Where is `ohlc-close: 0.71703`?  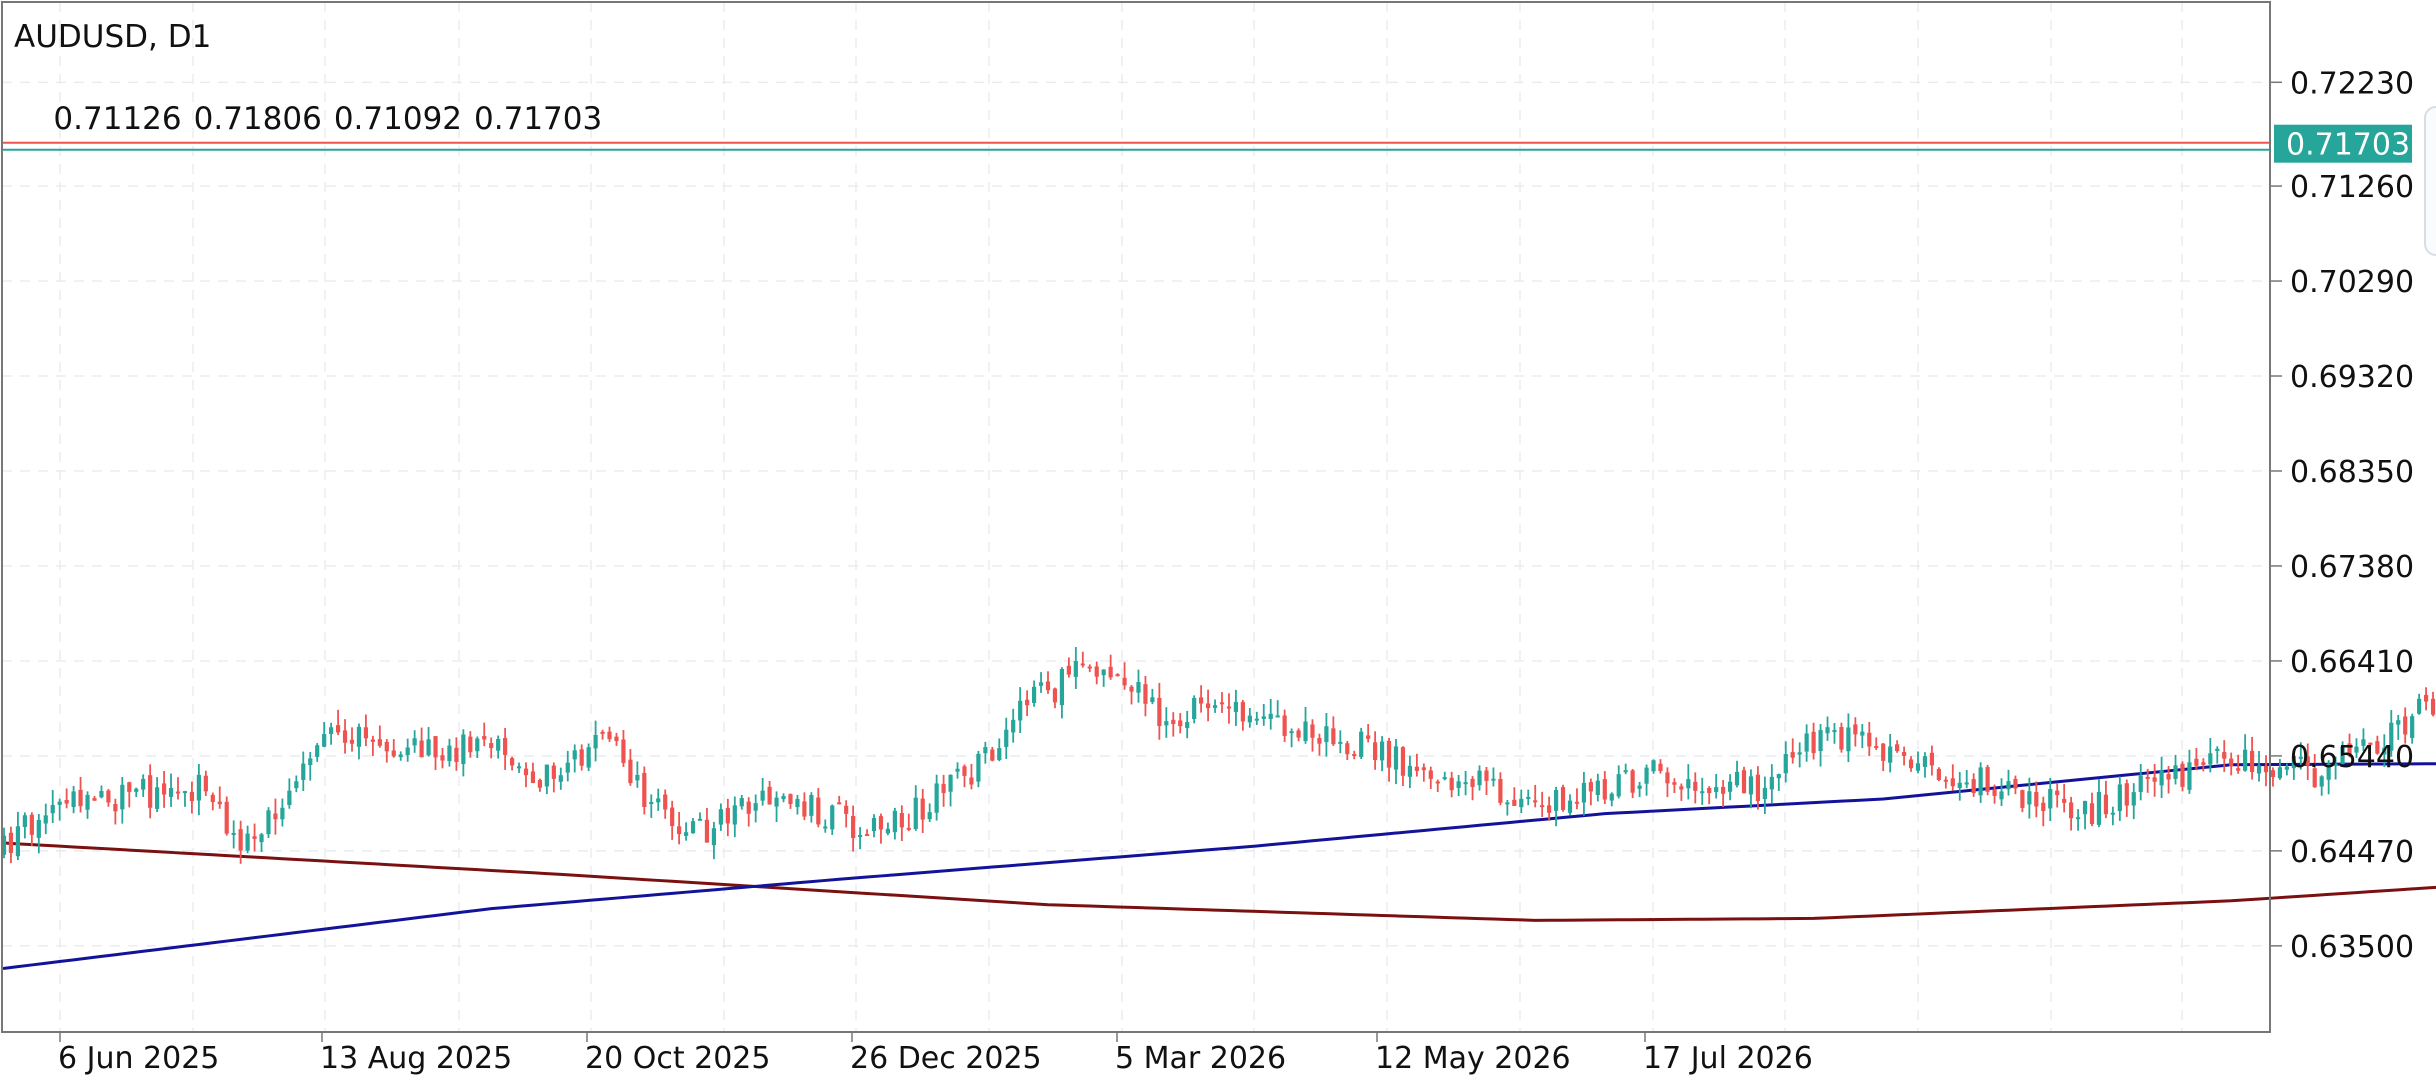 ohlc-close: 0.71703 is located at coordinates (538, 119).